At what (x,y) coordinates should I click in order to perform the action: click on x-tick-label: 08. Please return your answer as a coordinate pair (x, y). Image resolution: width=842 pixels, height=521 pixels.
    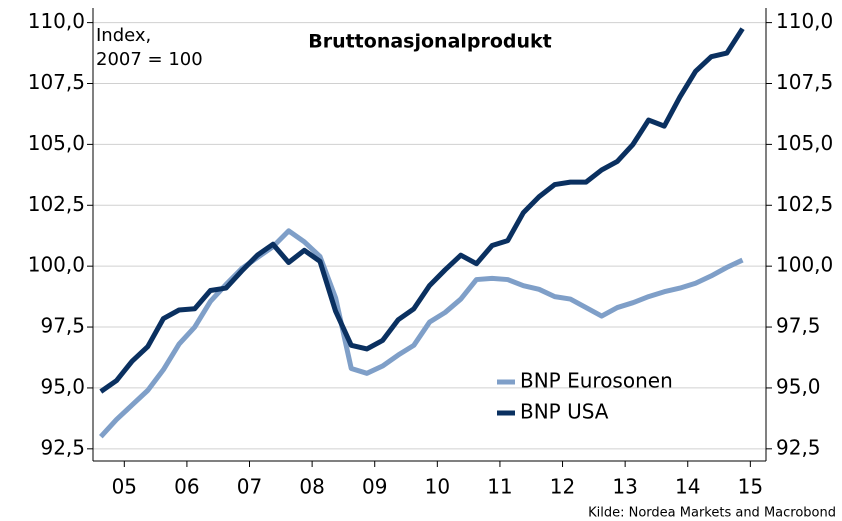
    Looking at the image, I should click on (311, 487).